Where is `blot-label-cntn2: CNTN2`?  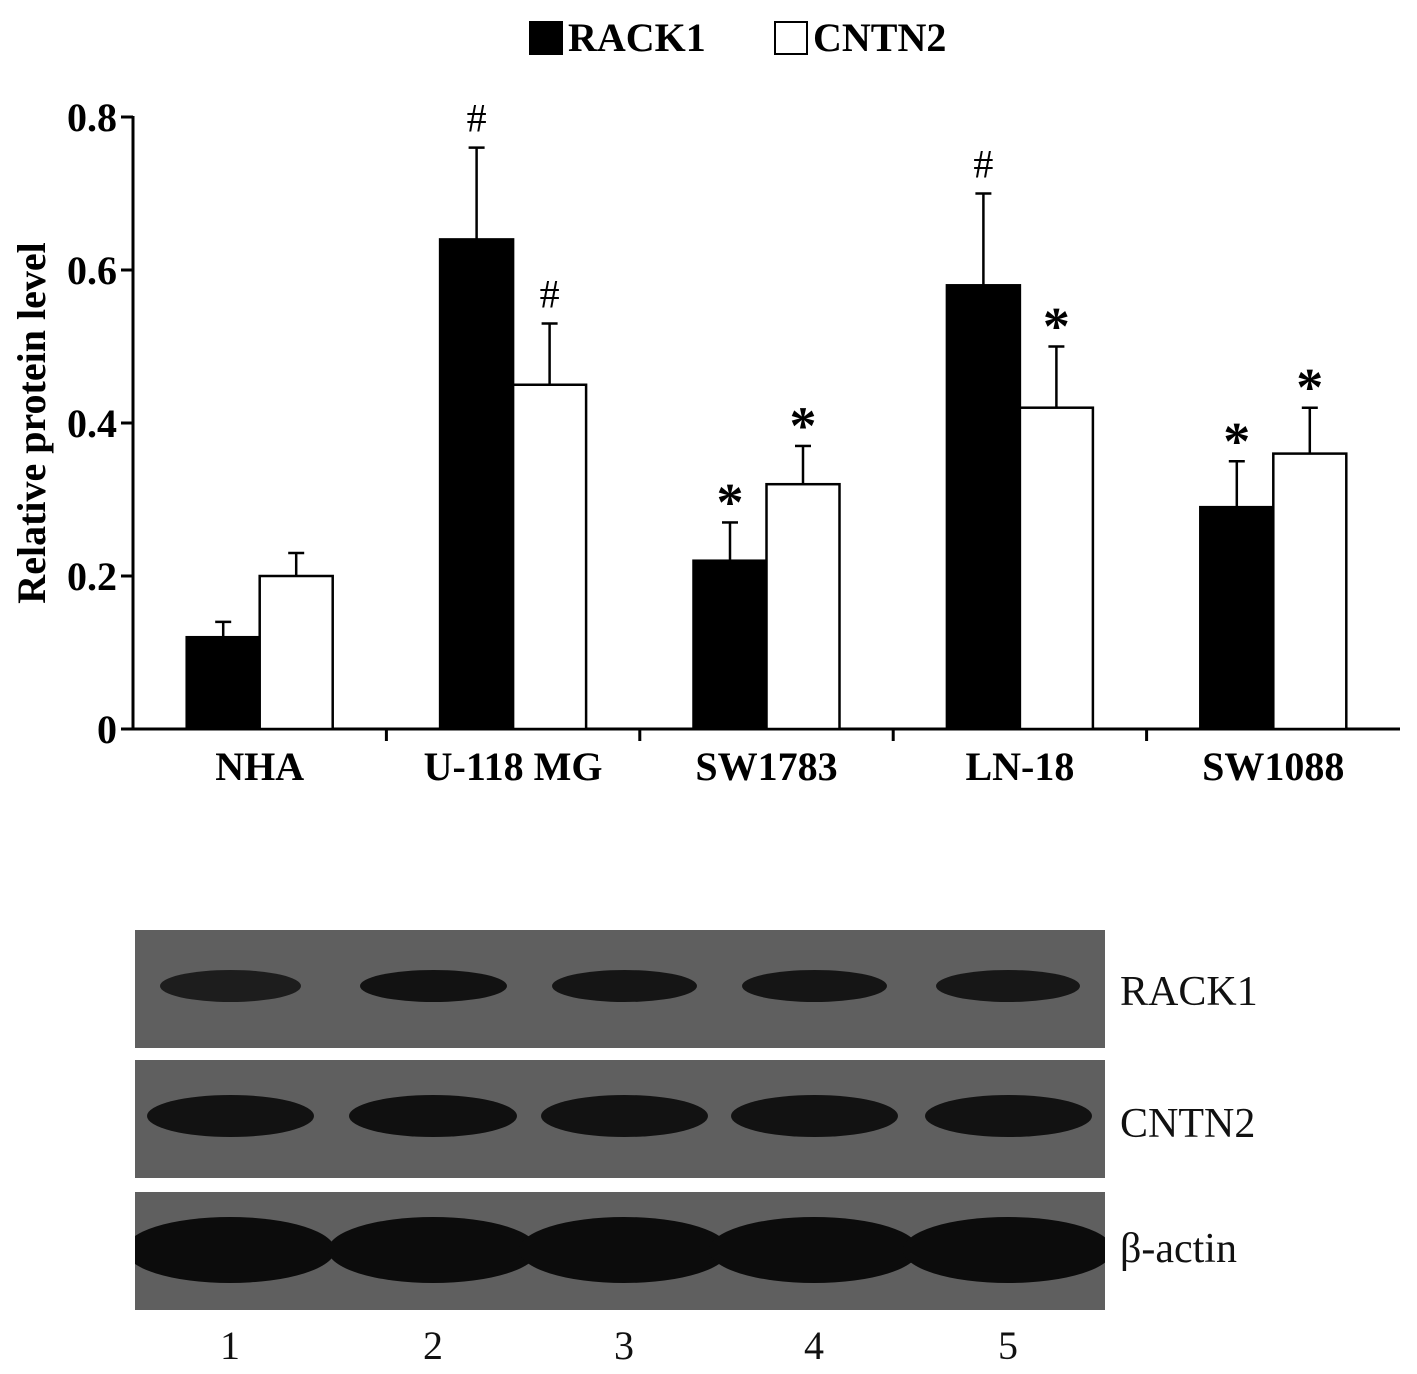
blot-label-cntn2: CNTN2 is located at coordinates (1188, 1124).